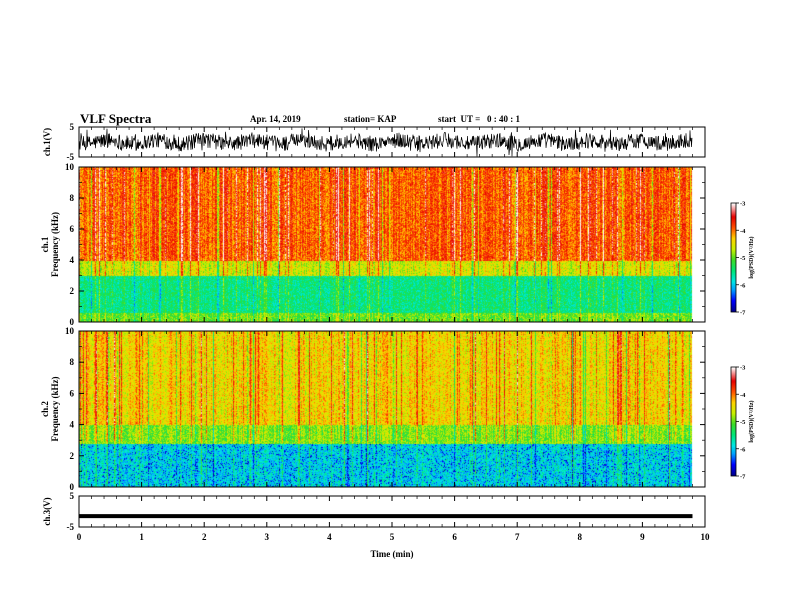 The image size is (792, 612). Describe the element at coordinates (743, 231) in the screenshot. I see `ch1-spectrogram-colorbar-tick-label: -4` at that location.